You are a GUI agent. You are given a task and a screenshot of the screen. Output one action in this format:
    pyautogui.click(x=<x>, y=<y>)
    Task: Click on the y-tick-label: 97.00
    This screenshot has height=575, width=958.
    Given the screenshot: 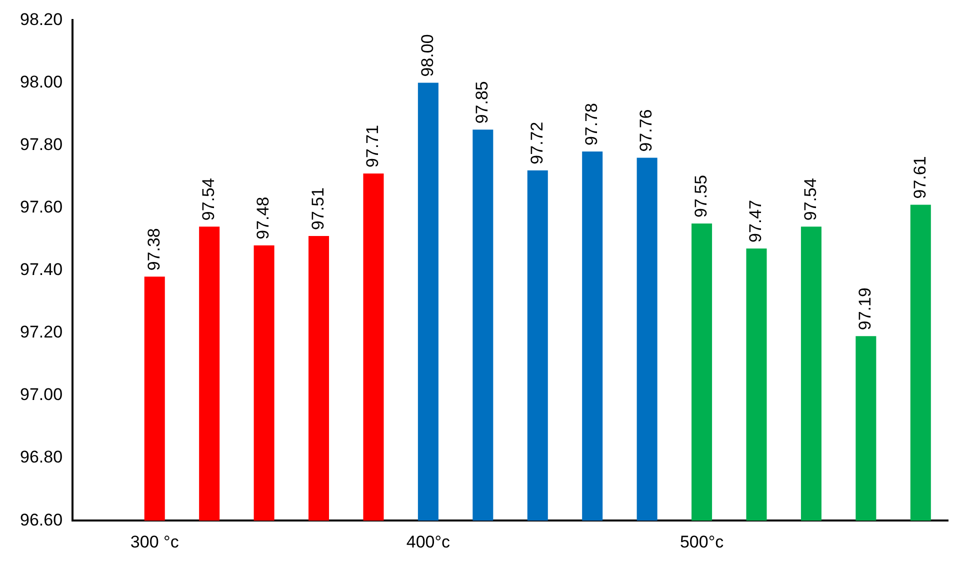 What is the action you would take?
    pyautogui.click(x=41, y=394)
    